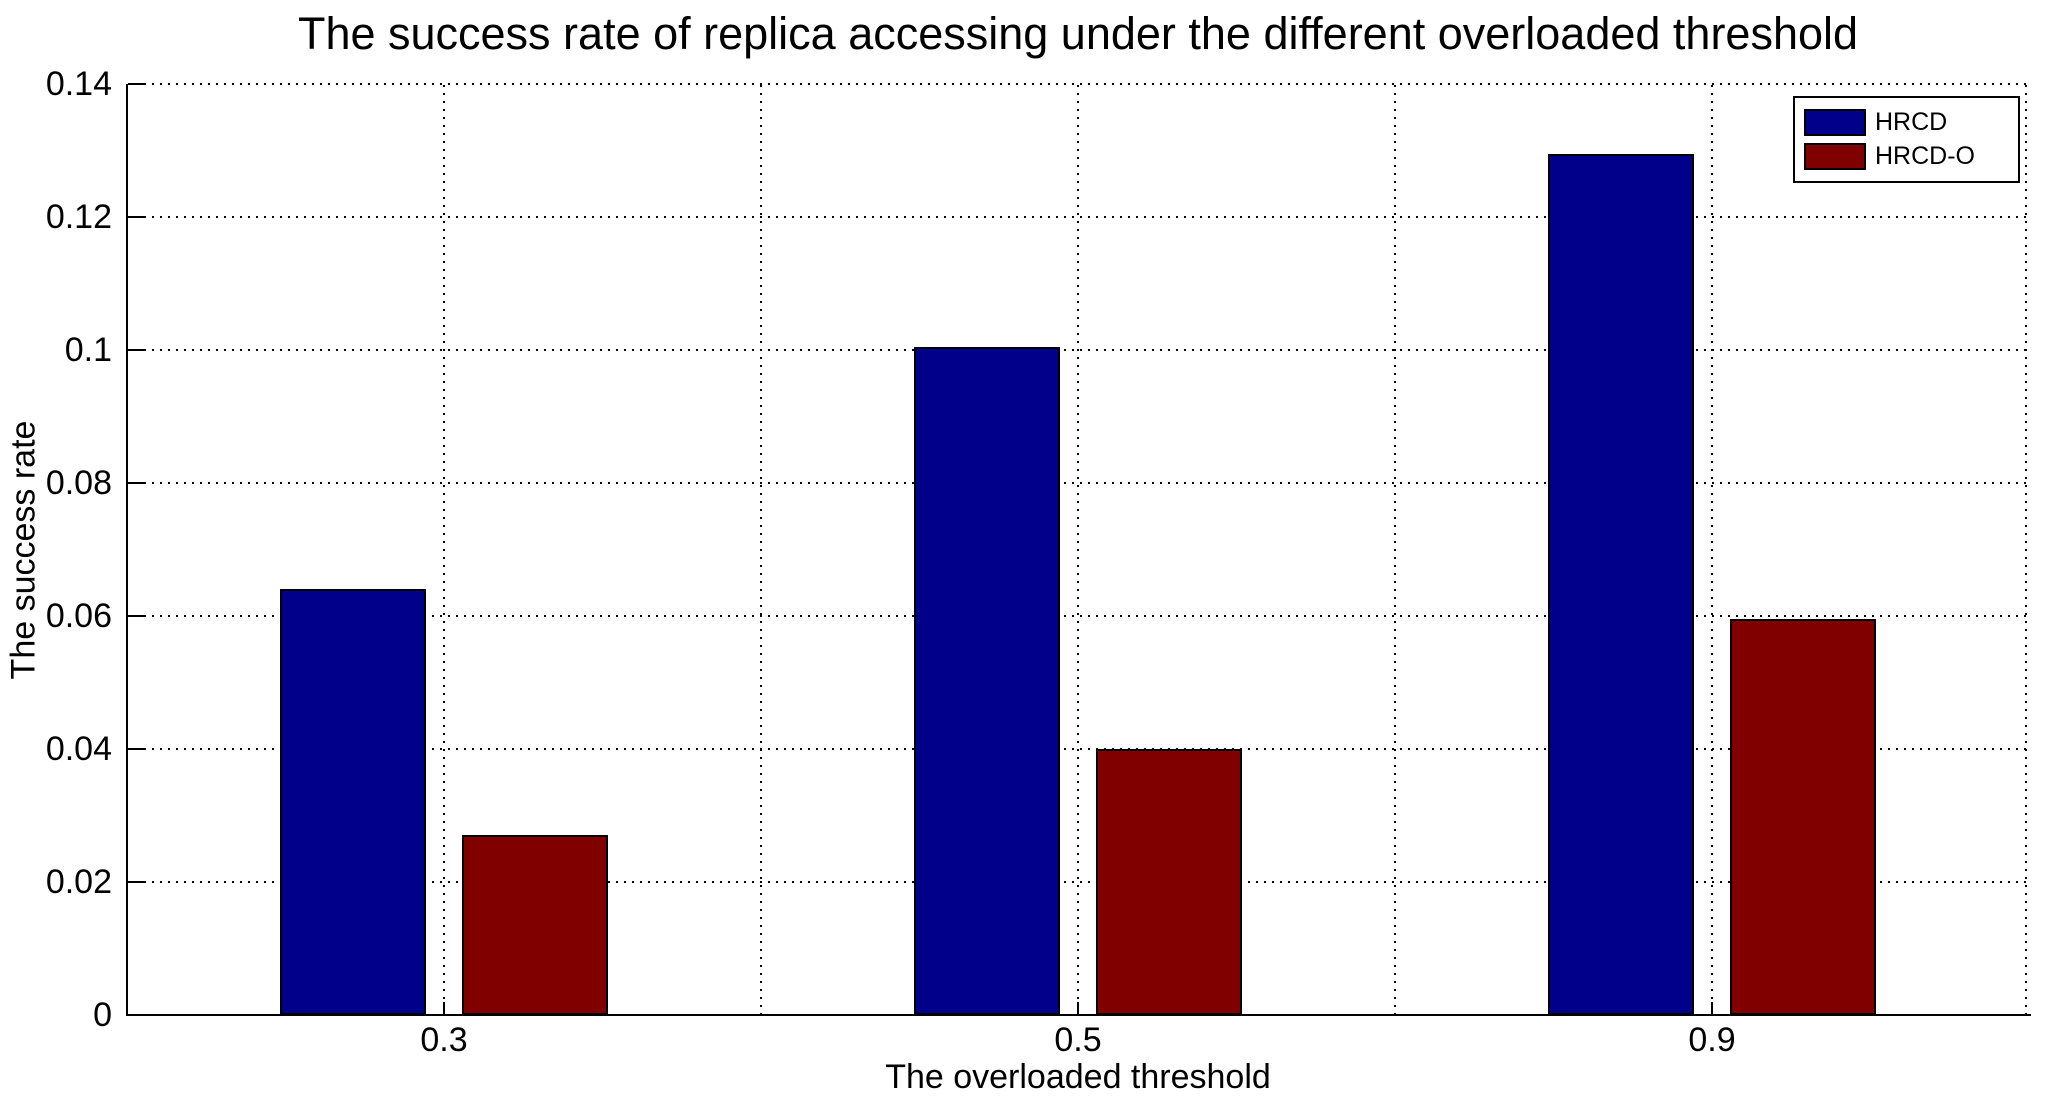 The height and width of the screenshot is (1102, 2046). I want to click on legend-item: HRCD, so click(1906, 122).